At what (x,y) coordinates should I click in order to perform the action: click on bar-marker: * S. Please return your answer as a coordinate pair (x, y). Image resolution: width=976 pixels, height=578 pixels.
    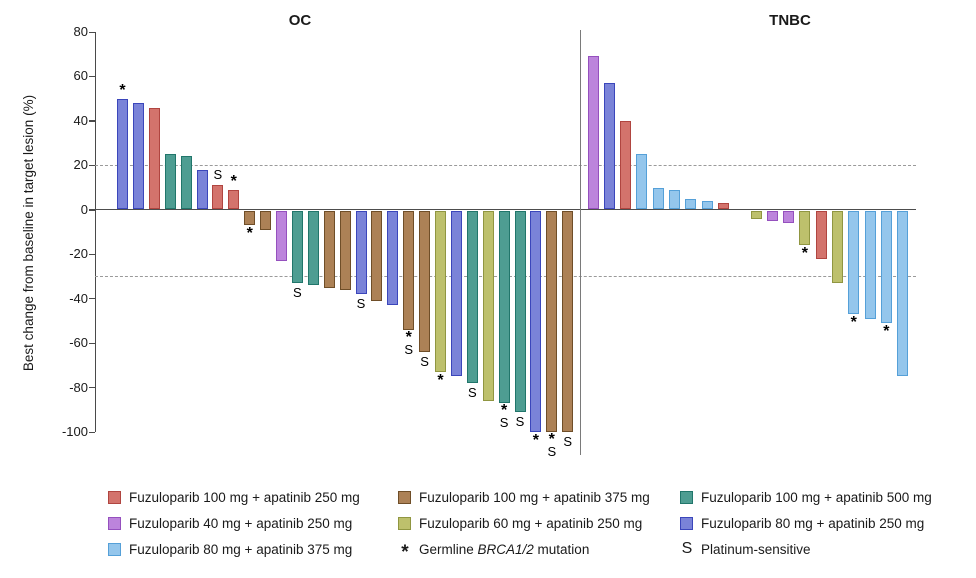
    Looking at the image, I should click on (409, 342).